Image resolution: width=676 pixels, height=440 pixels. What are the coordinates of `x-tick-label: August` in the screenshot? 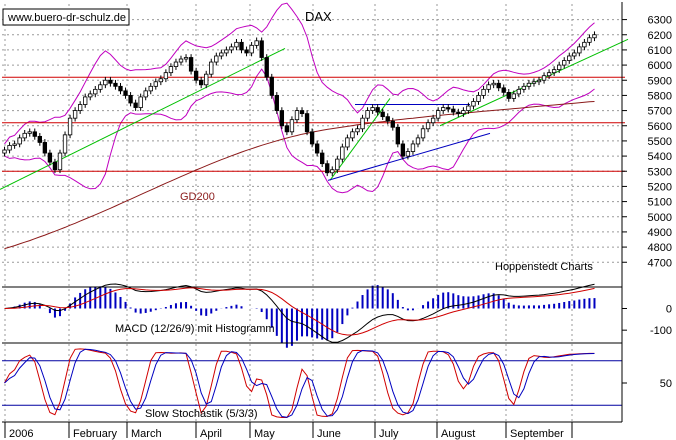 It's located at (458, 434).